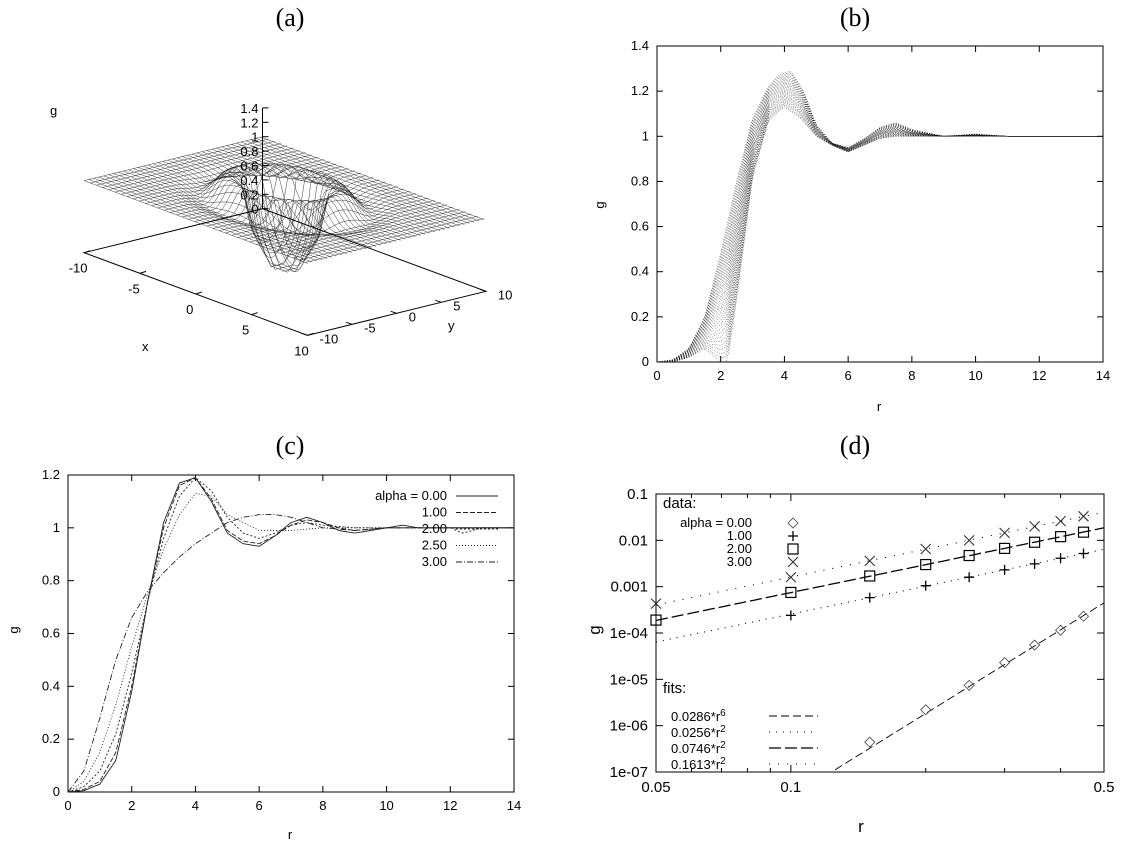 This screenshot has height=844, width=1125. I want to click on legend-data-title: data:, so click(679, 503).